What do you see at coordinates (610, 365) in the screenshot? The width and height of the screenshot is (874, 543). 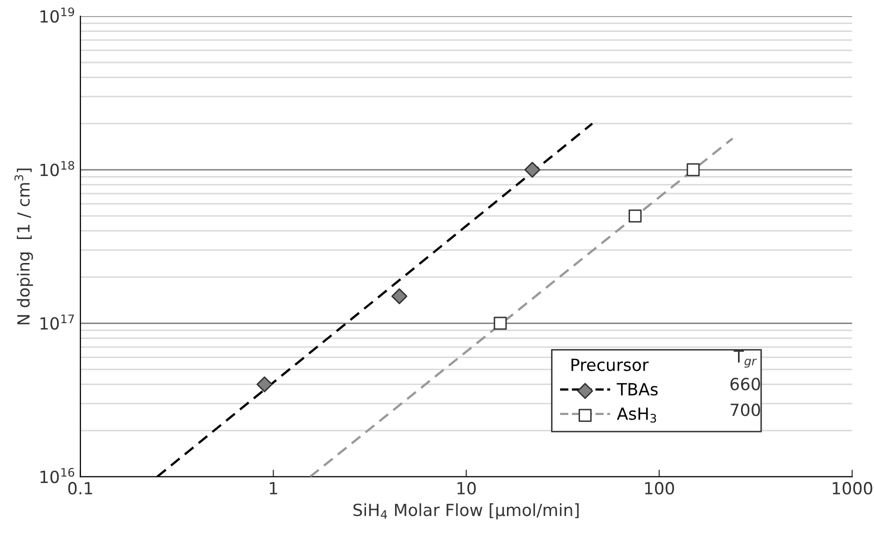 I see `legend-title: Precursor` at bounding box center [610, 365].